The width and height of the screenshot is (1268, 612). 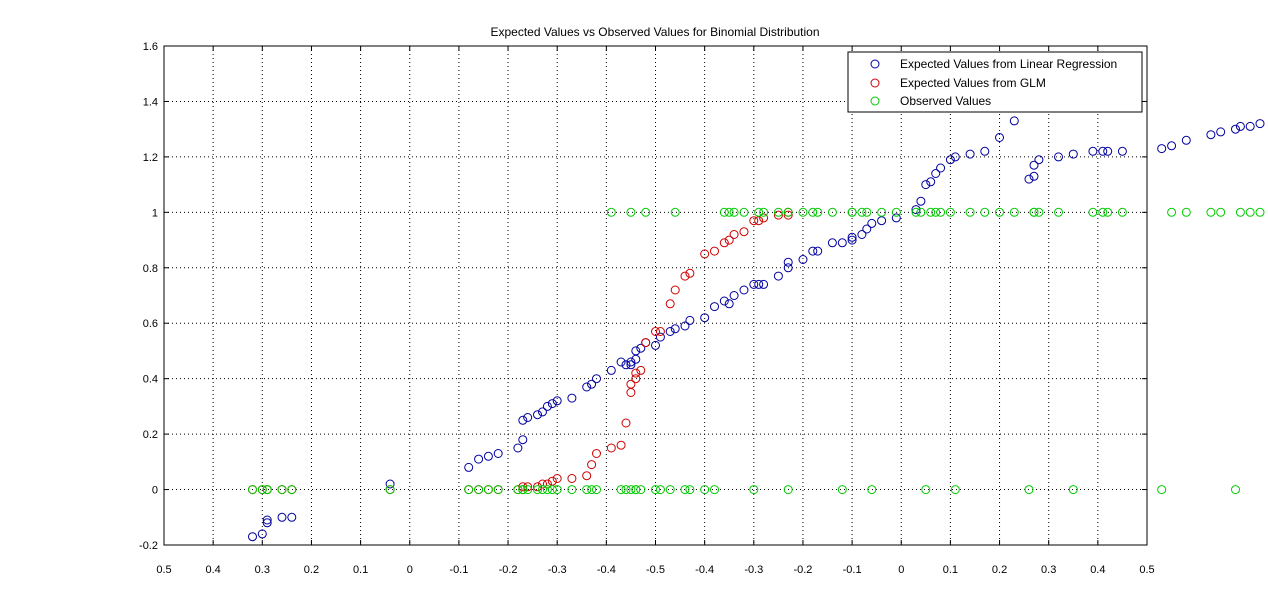 What do you see at coordinates (410, 570) in the screenshot?
I see `x-tick-label: 0` at bounding box center [410, 570].